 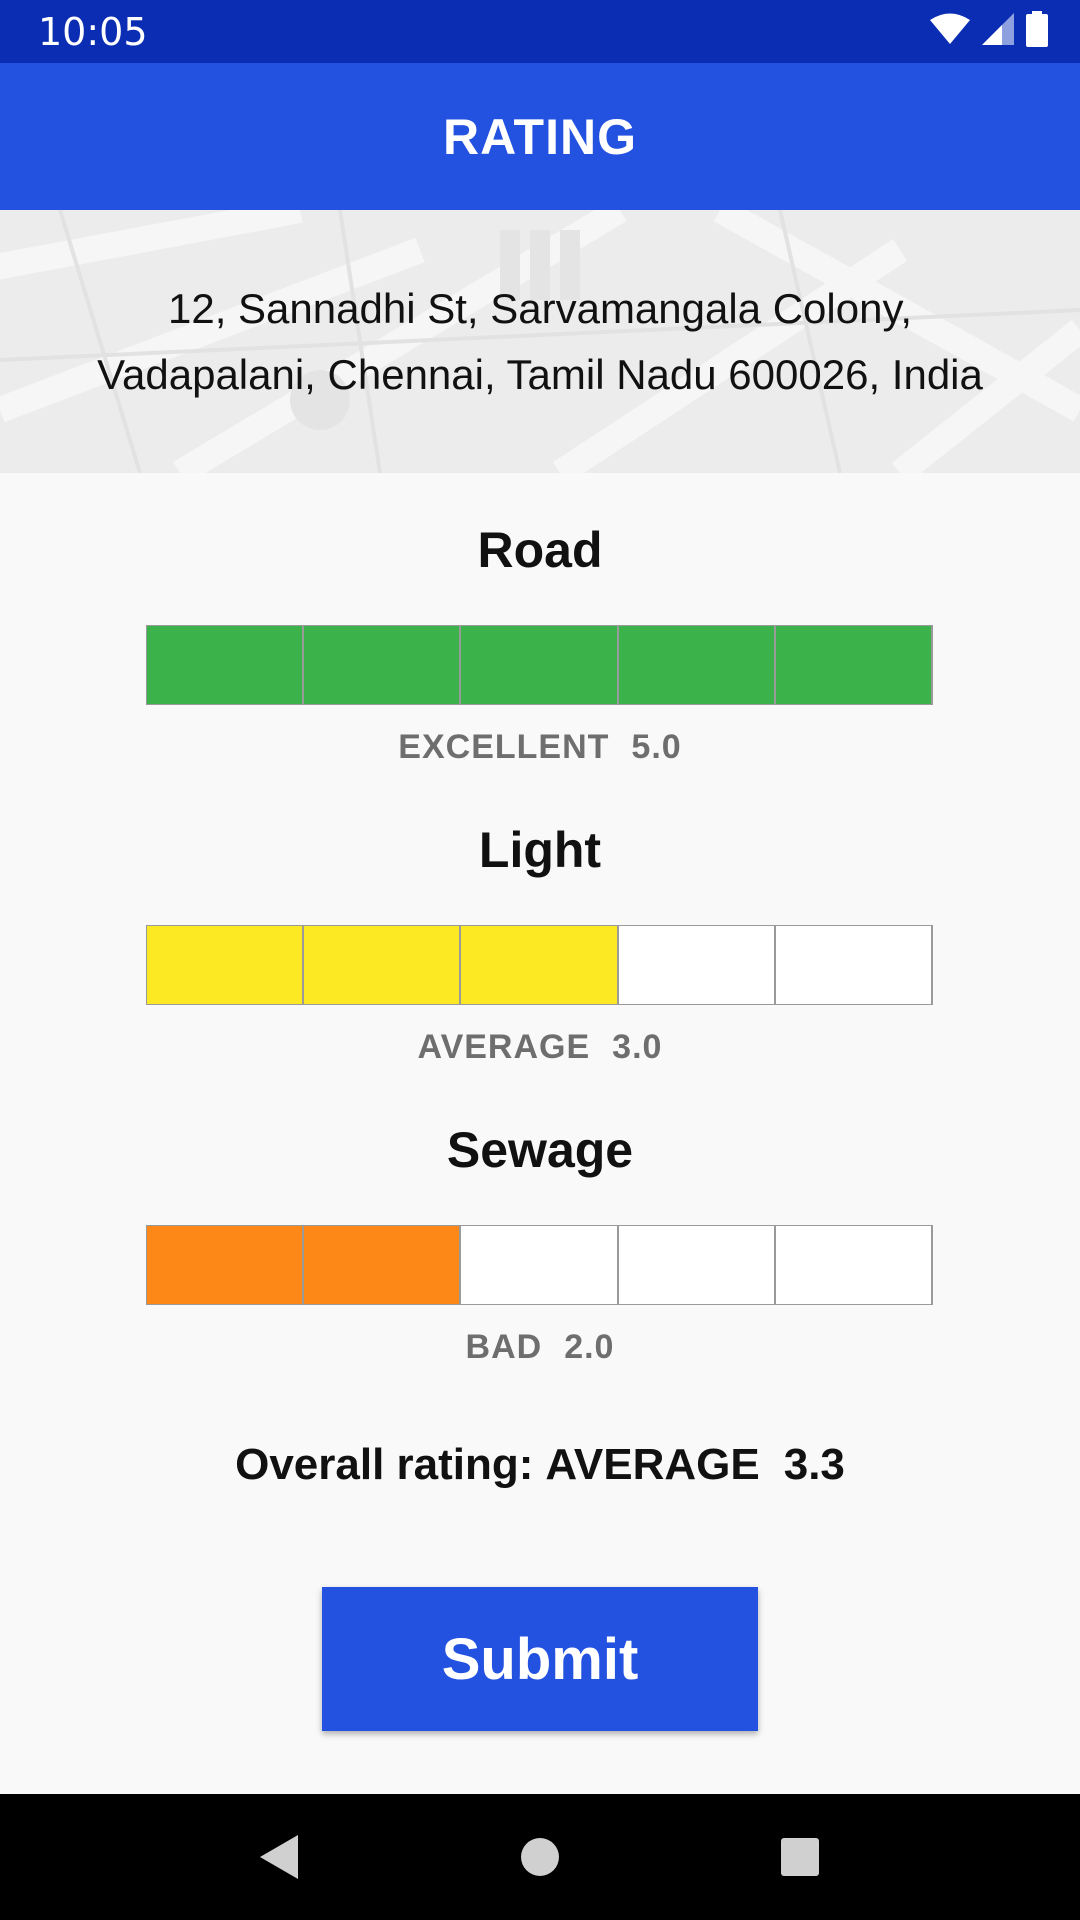 I want to click on status-time: 10:05, so click(x=93, y=31).